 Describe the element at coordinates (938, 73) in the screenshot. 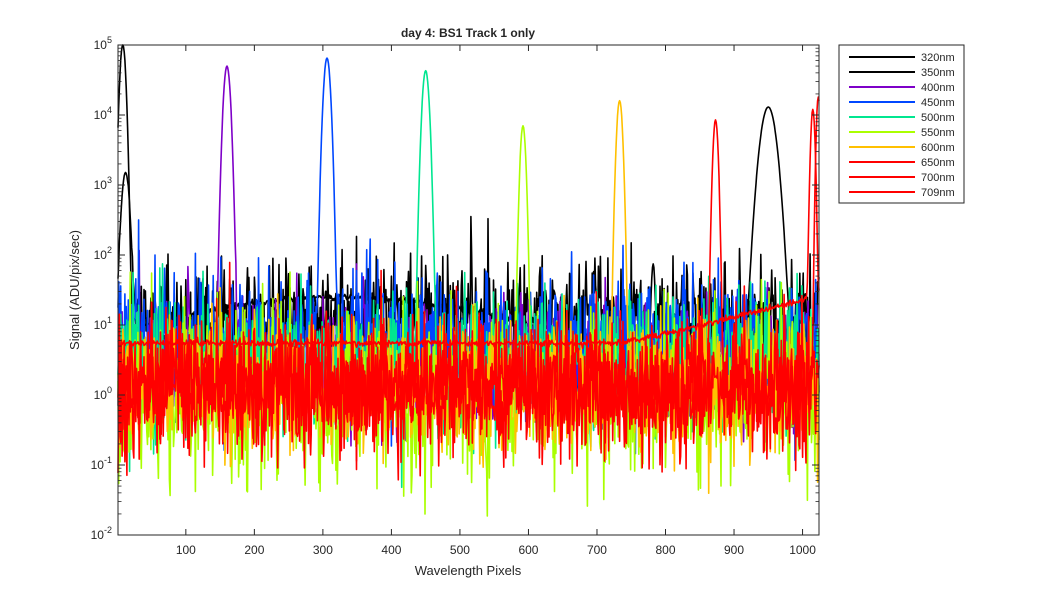

I see `legend-label-350nm: 350nm` at that location.